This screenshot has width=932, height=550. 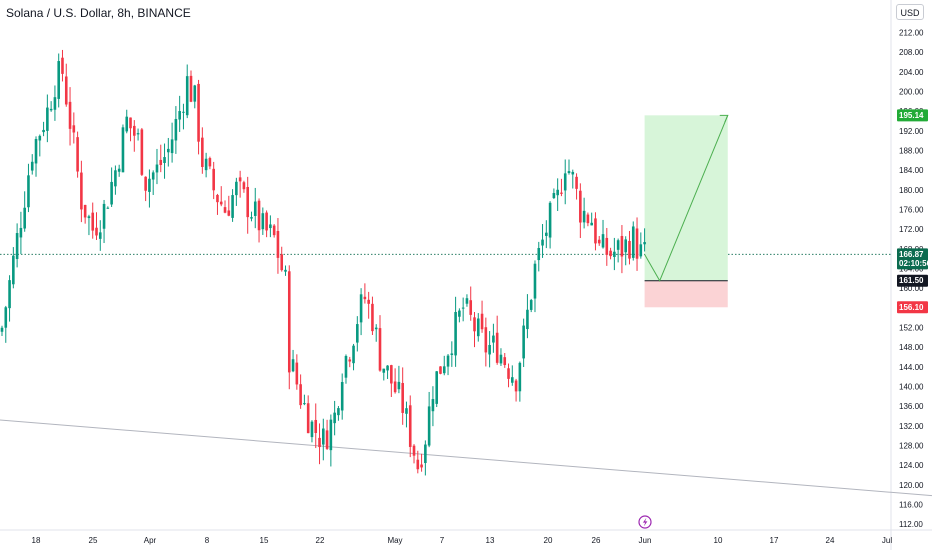 What do you see at coordinates (911, 254) in the screenshot?
I see `current-price-tag-text: 166.87` at bounding box center [911, 254].